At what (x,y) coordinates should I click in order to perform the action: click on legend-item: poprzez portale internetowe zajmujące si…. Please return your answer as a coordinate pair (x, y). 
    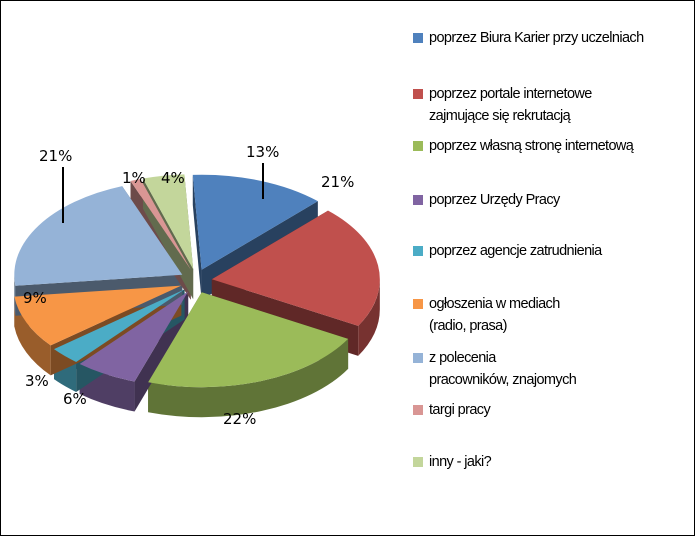
    Looking at the image, I should click on (550, 105).